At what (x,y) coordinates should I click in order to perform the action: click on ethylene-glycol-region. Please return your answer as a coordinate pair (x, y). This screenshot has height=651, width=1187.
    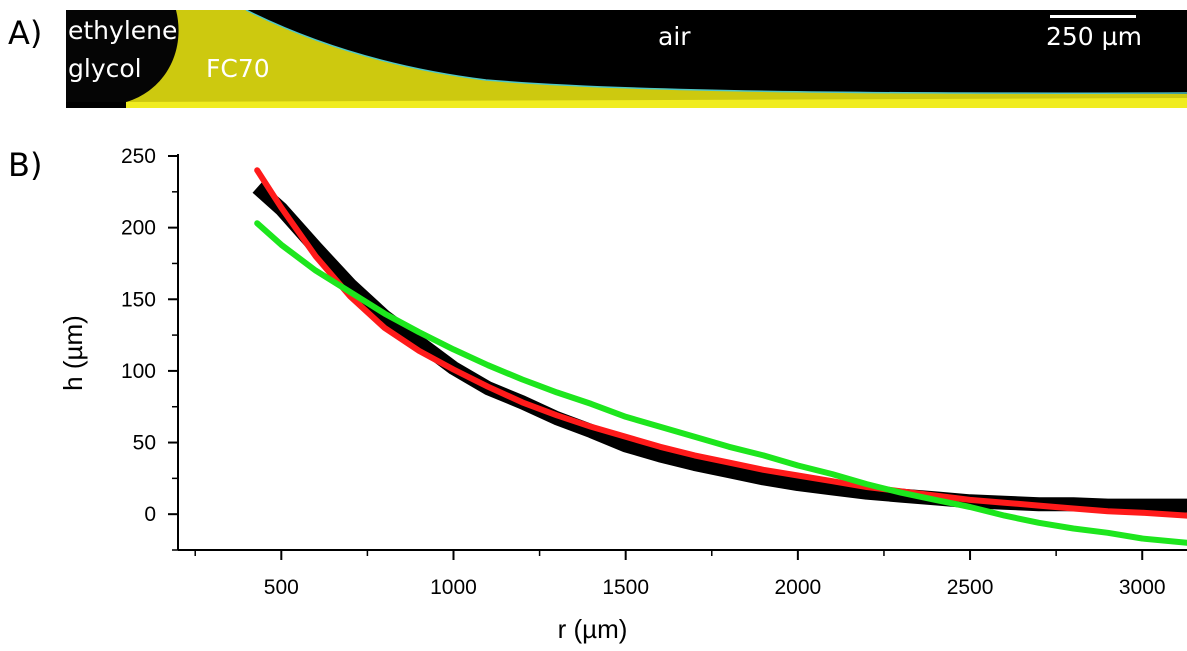
    Looking at the image, I should click on (122, 56).